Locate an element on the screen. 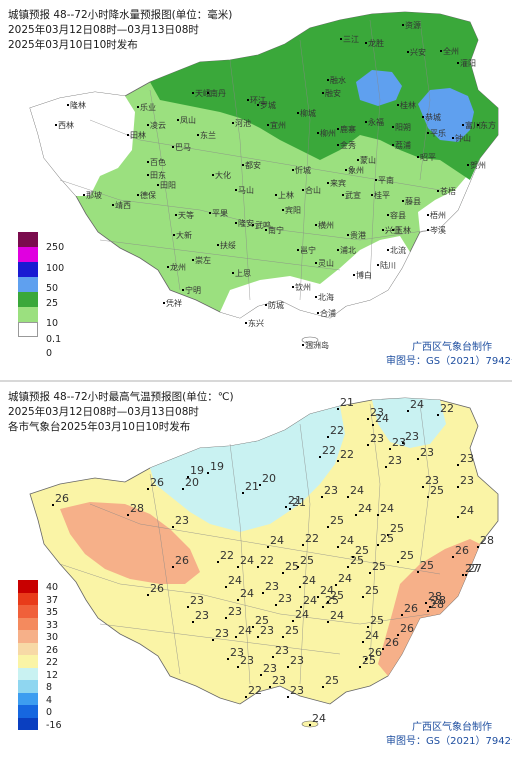 The image size is (512, 761). city-label: 博白 is located at coordinates (364, 275).